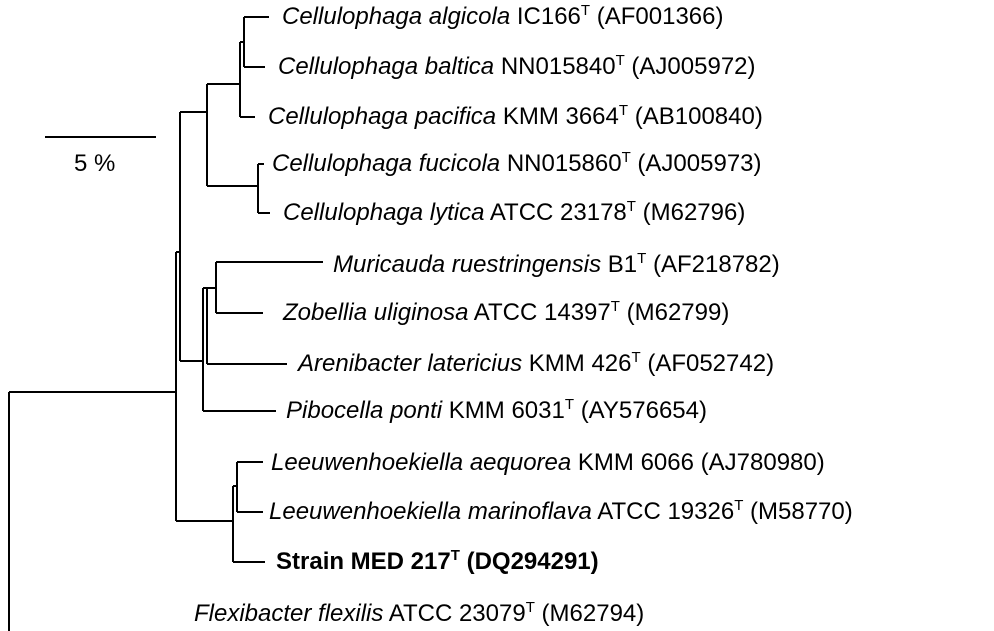 This screenshot has height=631, width=994. I want to click on strain-name: KMM 6031, so click(506, 410).